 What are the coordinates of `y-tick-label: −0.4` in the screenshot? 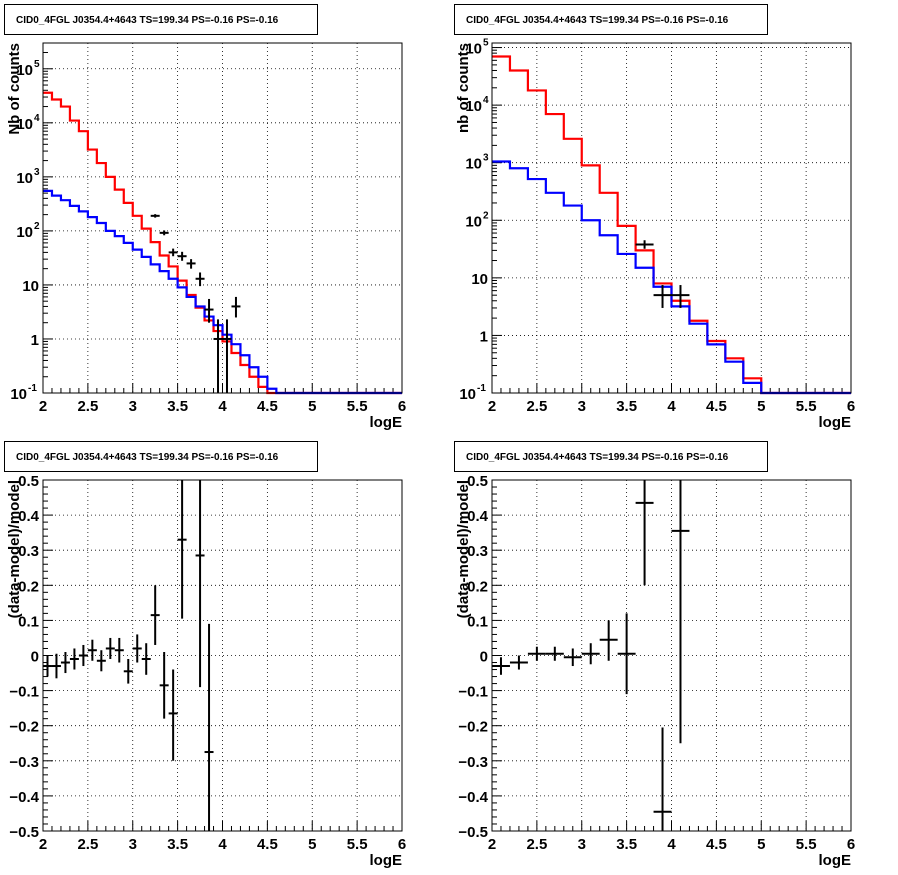 It's located at (473, 797).